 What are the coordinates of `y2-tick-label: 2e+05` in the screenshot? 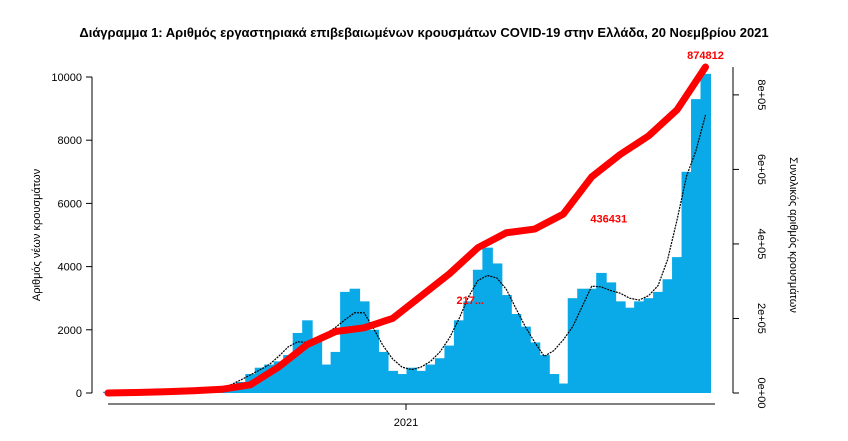 It's located at (761, 318).